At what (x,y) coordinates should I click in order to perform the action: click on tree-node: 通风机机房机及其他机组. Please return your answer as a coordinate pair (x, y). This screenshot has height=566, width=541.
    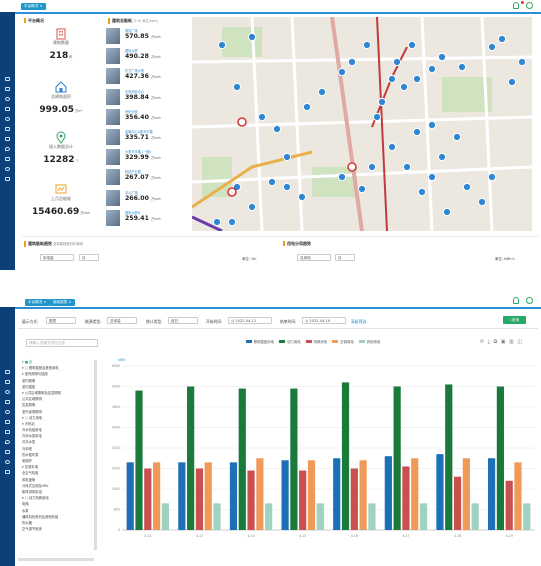
    Looking at the image, I should click on (40, 516).